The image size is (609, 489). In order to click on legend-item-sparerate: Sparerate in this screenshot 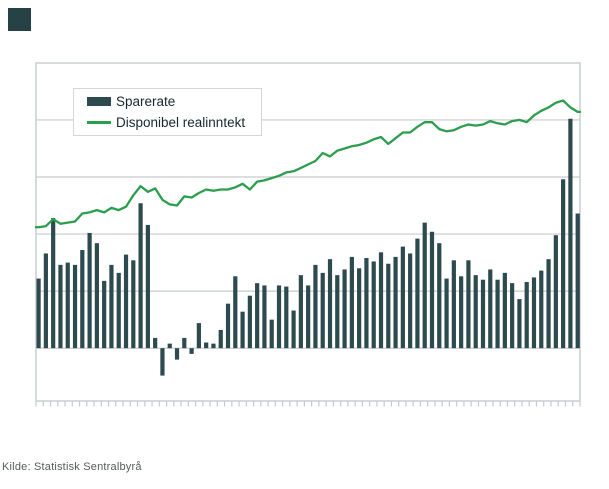, I will do `click(174, 102)`.